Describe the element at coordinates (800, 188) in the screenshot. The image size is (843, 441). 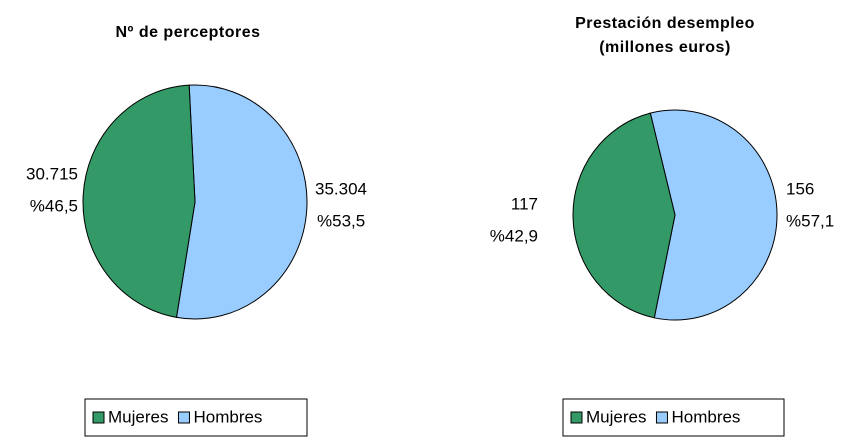
I see `value-label: 156` at that location.